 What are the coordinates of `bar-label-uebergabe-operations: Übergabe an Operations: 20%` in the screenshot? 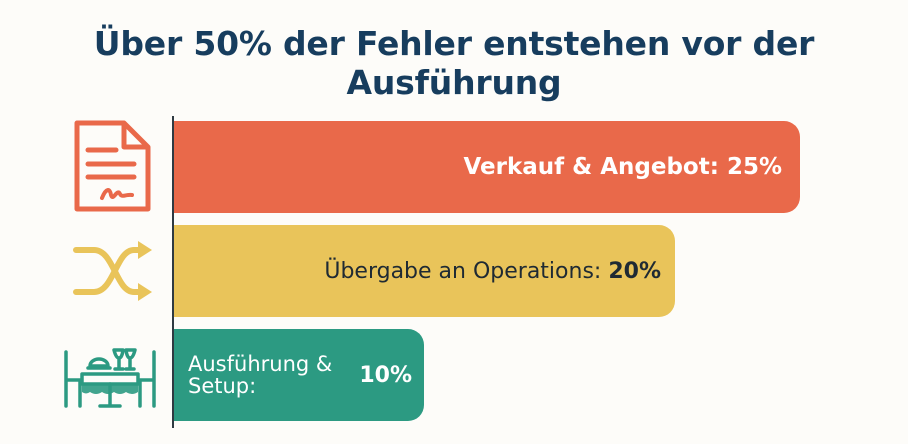 It's located at (492, 271).